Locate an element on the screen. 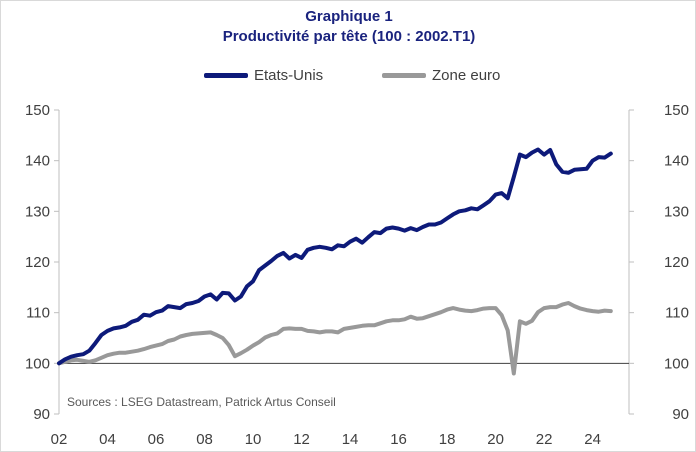 The image size is (696, 452). x-tick-label: 06 is located at coordinates (156, 439).